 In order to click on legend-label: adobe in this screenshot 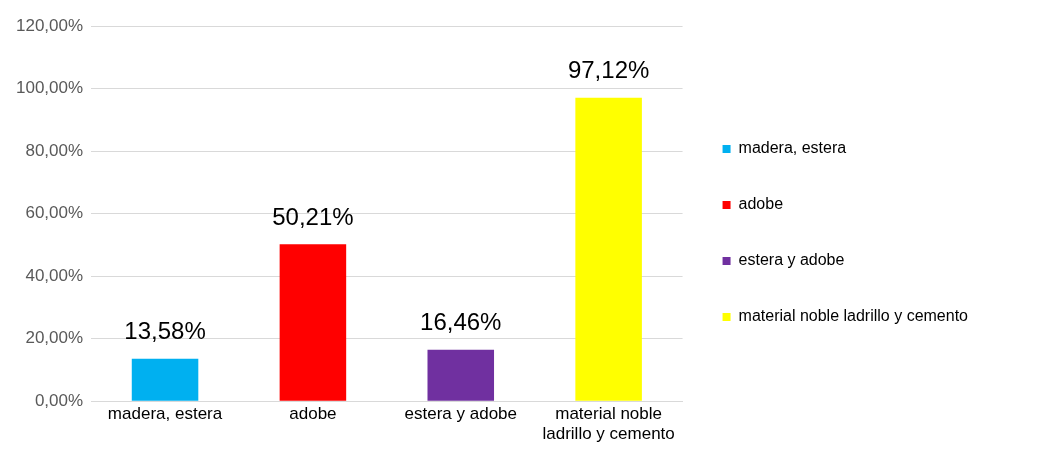, I will do `click(761, 204)`.